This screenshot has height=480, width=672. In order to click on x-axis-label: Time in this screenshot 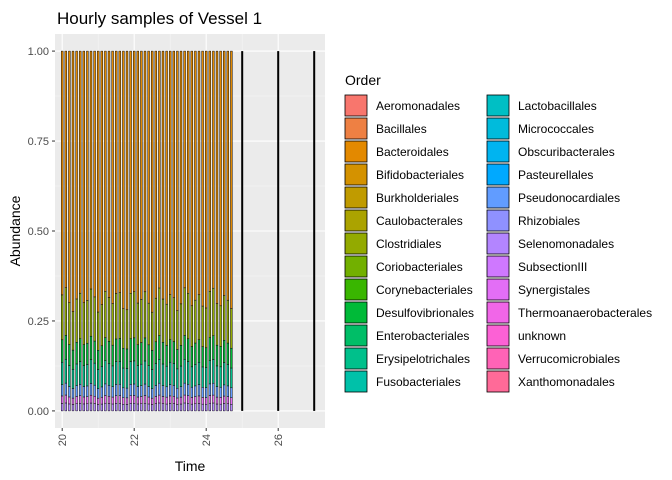, I will do `click(190, 466)`.